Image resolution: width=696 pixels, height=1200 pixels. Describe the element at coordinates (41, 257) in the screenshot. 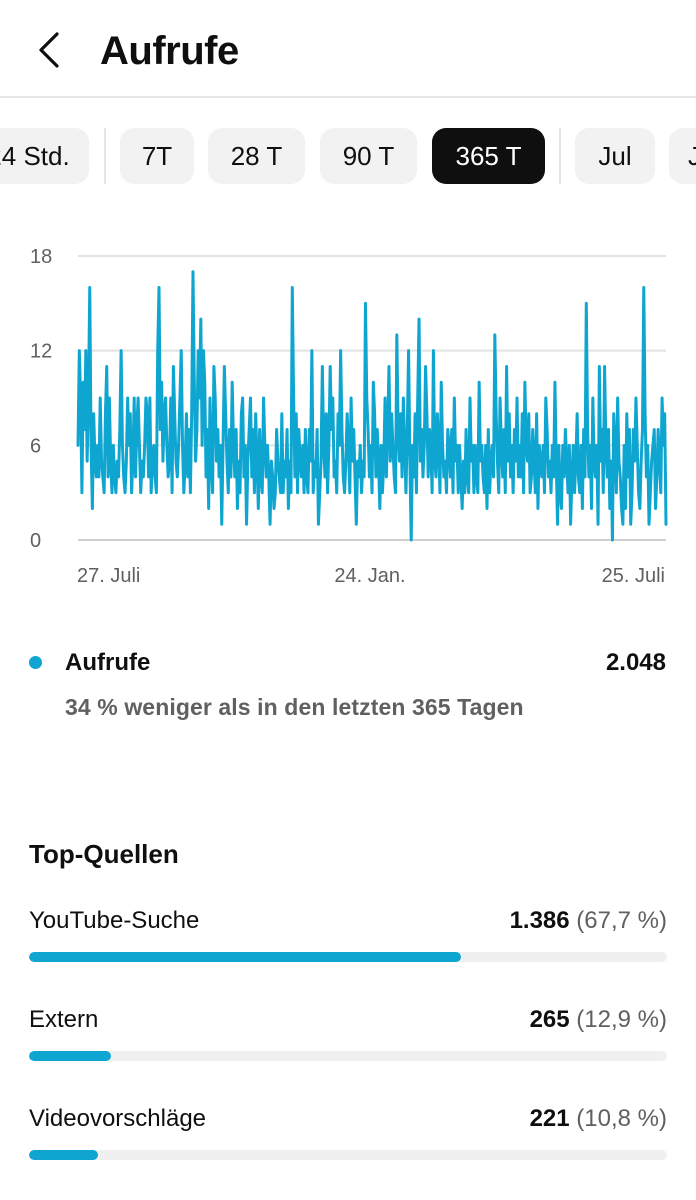

I see `y-tick-label: 18` at that location.